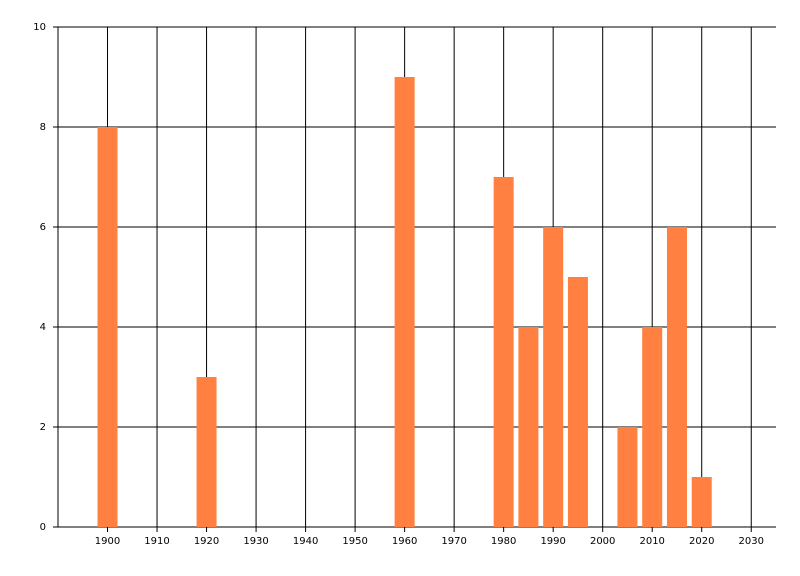  What do you see at coordinates (602, 541) in the screenshot?
I see `x-tick-label: 2000` at bounding box center [602, 541].